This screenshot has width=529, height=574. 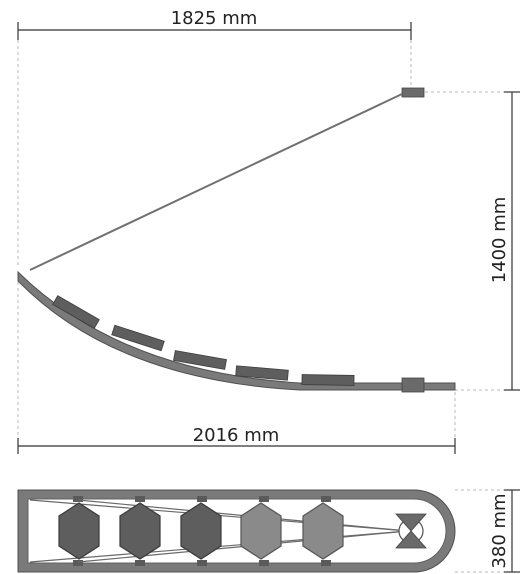 What do you see at coordinates (487, 531) in the screenshot?
I see `depth-dimension: 380 mm` at bounding box center [487, 531].